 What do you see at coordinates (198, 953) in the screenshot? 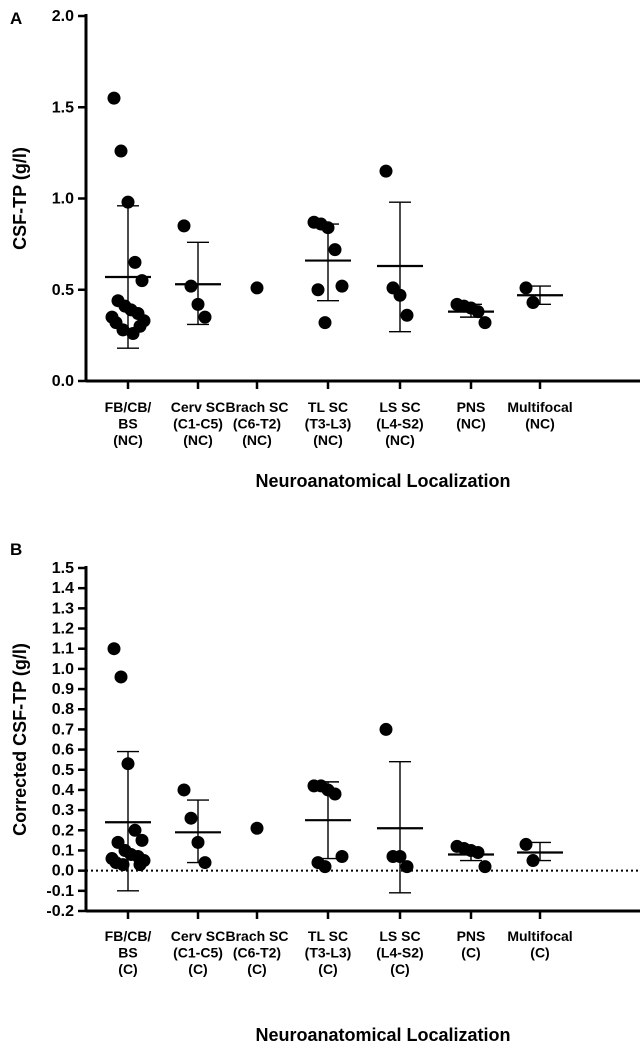
I see `x-tick-label: (C1-C5)` at bounding box center [198, 953].